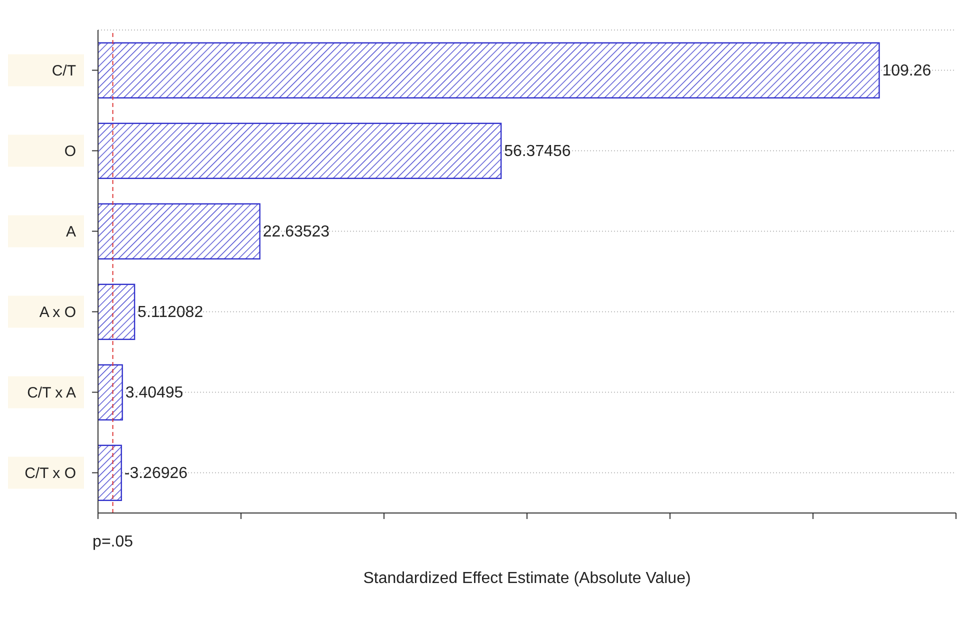 This screenshot has height=623, width=970. What do you see at coordinates (71, 231) in the screenshot?
I see `y-tick-label: A` at bounding box center [71, 231].